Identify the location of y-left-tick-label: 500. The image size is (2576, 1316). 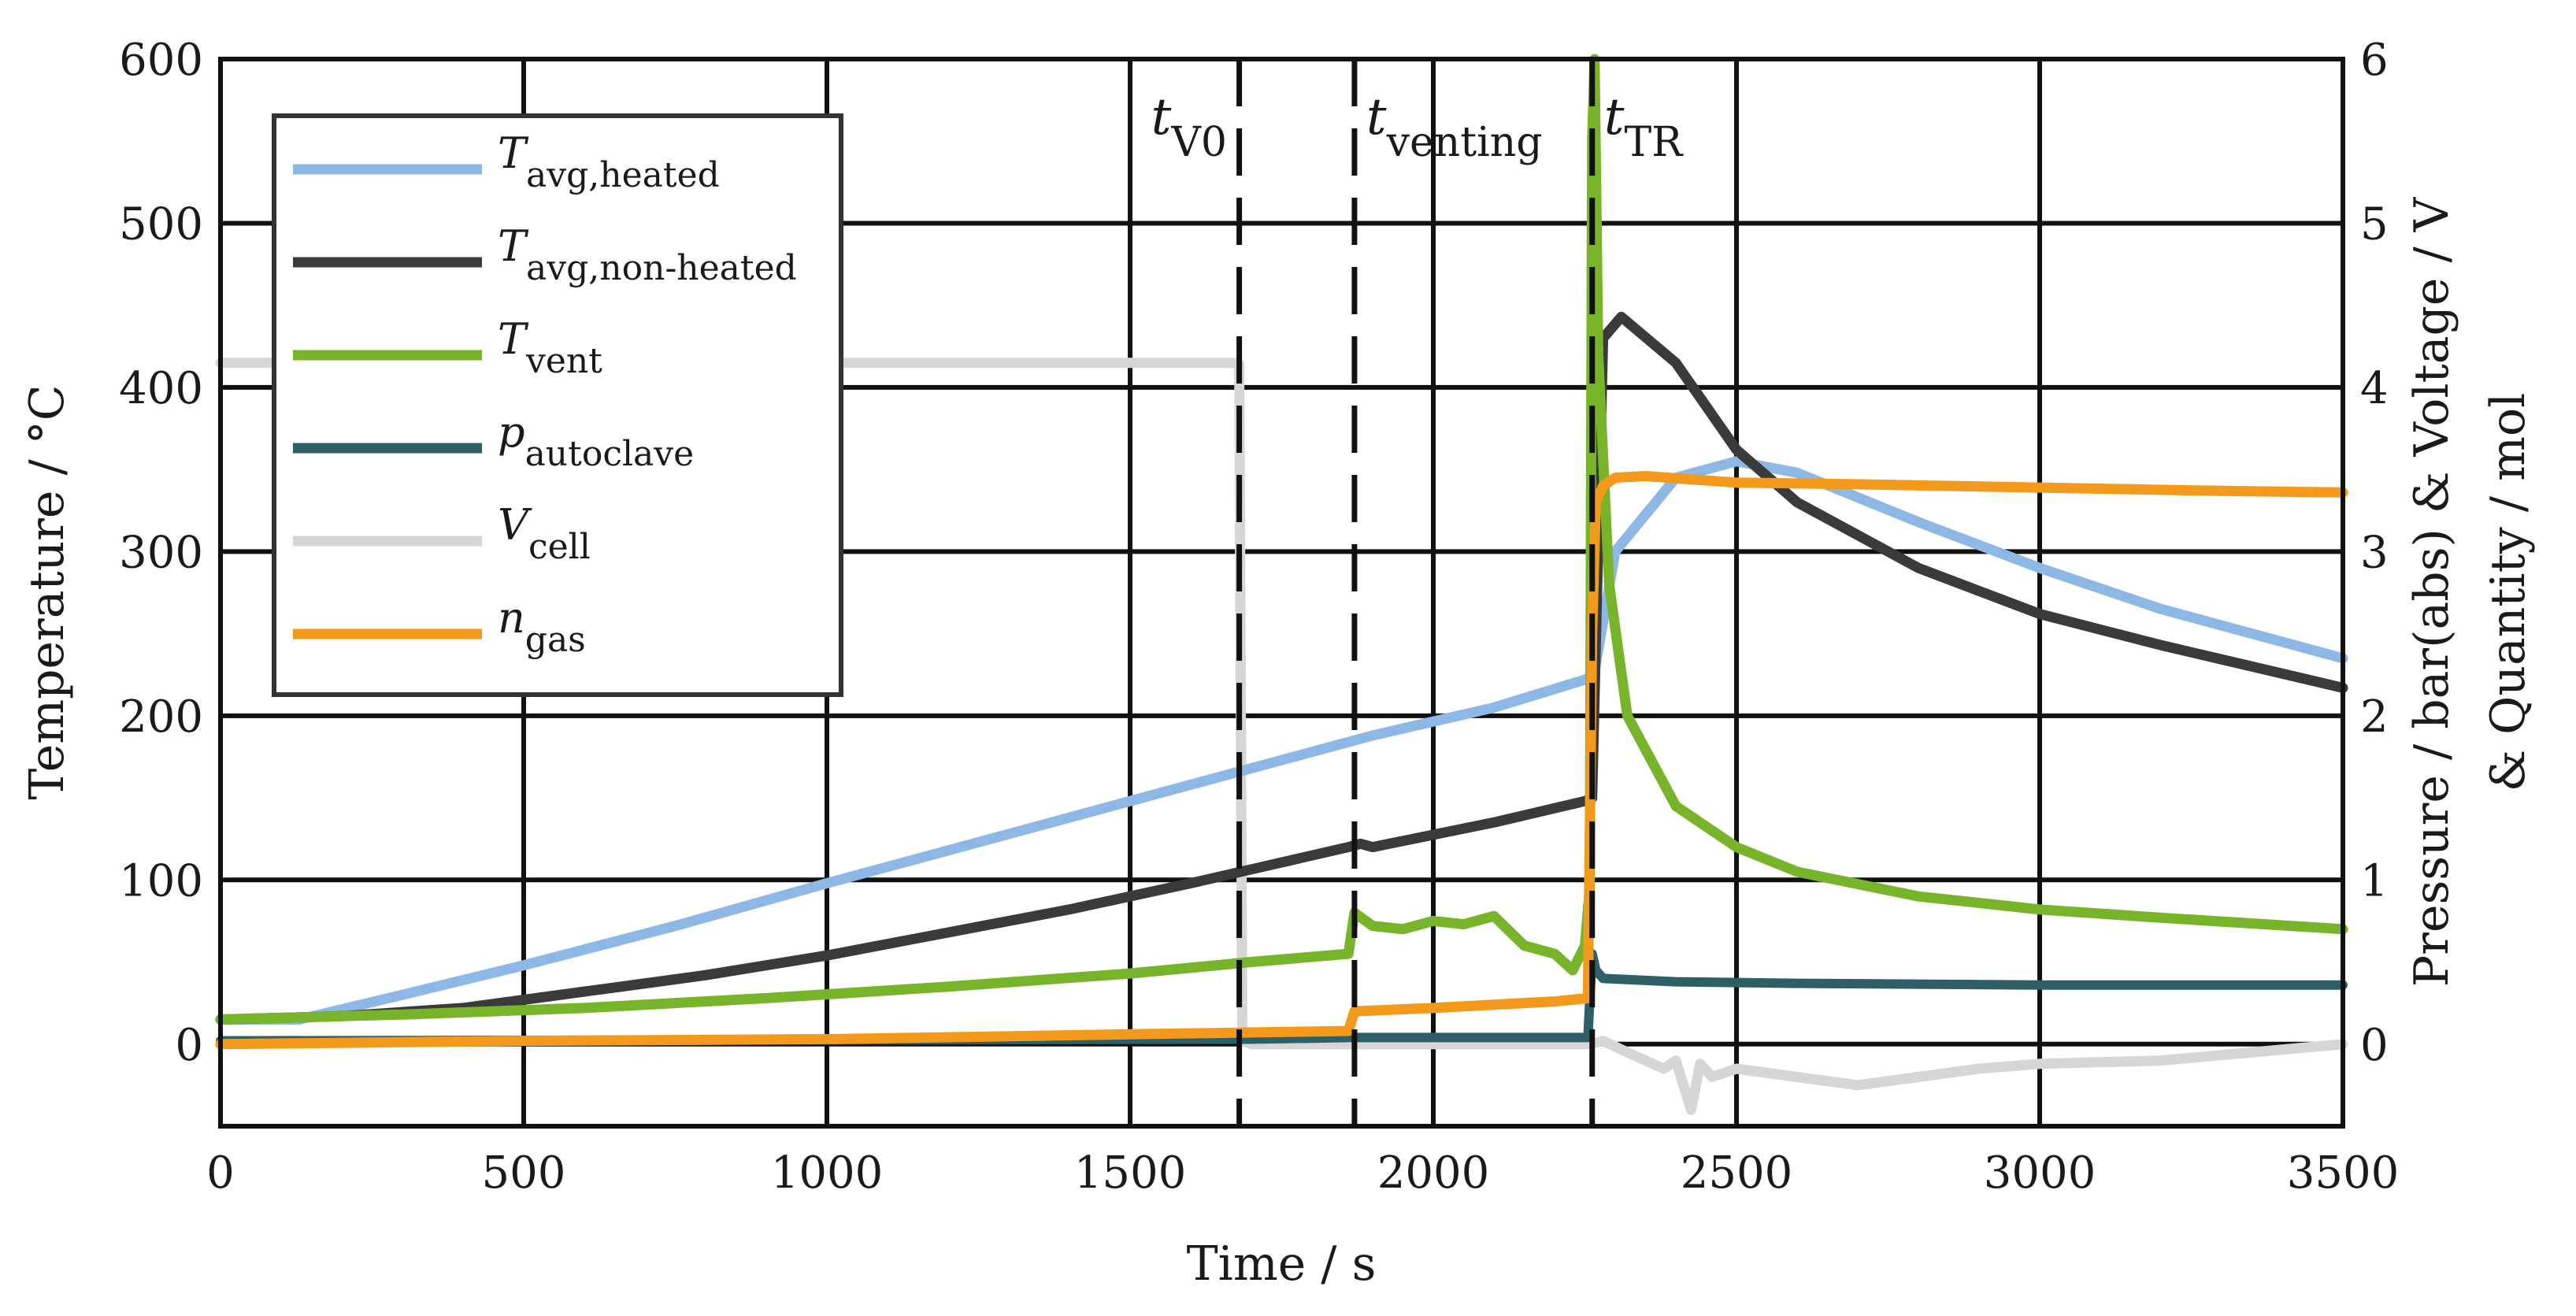
(161, 224).